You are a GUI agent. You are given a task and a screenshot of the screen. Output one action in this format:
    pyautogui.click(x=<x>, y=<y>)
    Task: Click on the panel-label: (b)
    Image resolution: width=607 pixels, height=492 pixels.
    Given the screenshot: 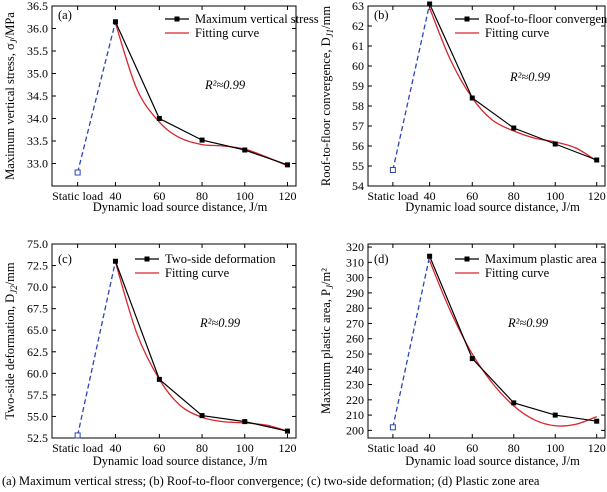 What is the action you would take?
    pyautogui.click(x=381, y=15)
    